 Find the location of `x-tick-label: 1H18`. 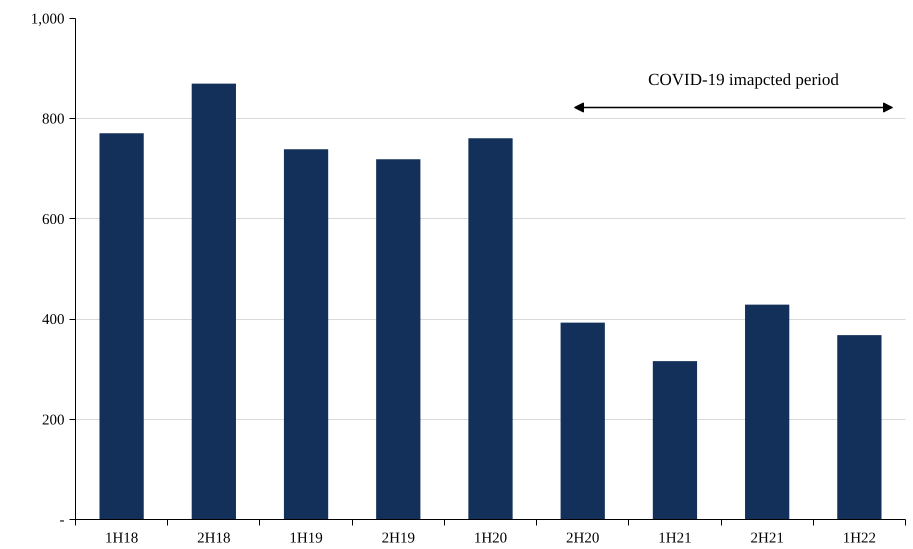

x-tick-label: 1H18 is located at coordinates (121, 538).